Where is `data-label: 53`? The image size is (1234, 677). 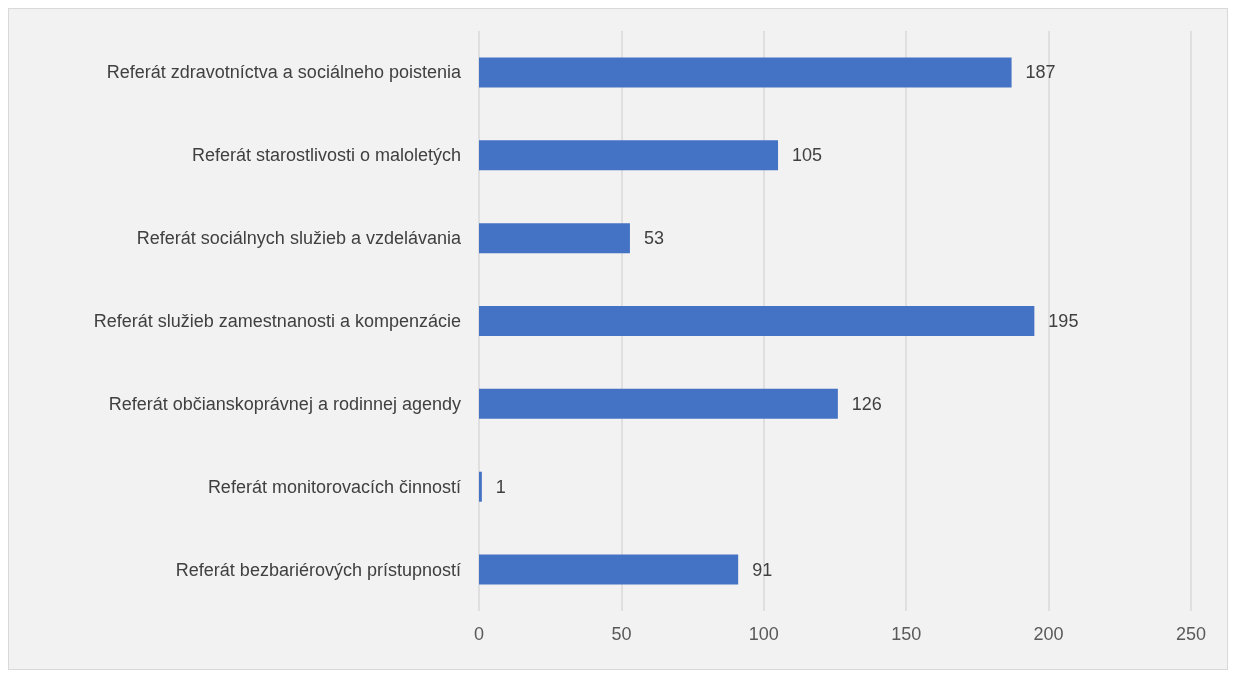 data-label: 53 is located at coordinates (653, 238).